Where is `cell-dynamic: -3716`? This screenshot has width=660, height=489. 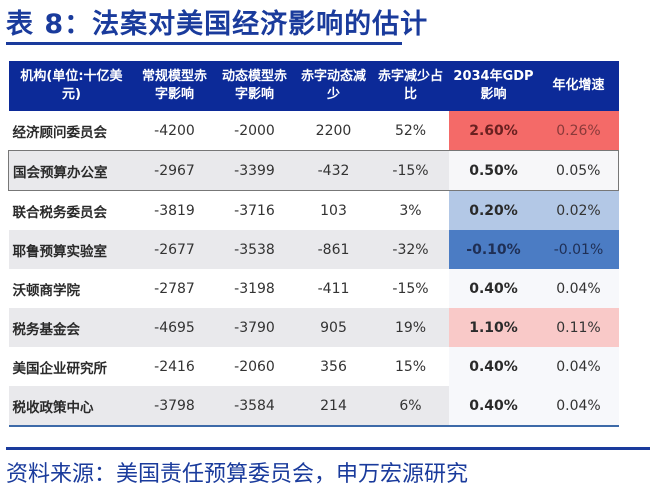
cell-dynamic: -3716 is located at coordinates (254, 210).